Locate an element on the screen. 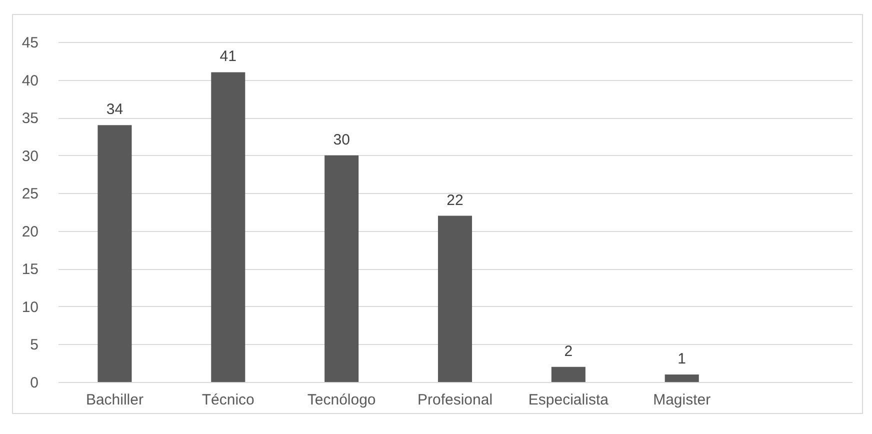 The height and width of the screenshot is (434, 872). y-tick-label: 15 is located at coordinates (30, 269).